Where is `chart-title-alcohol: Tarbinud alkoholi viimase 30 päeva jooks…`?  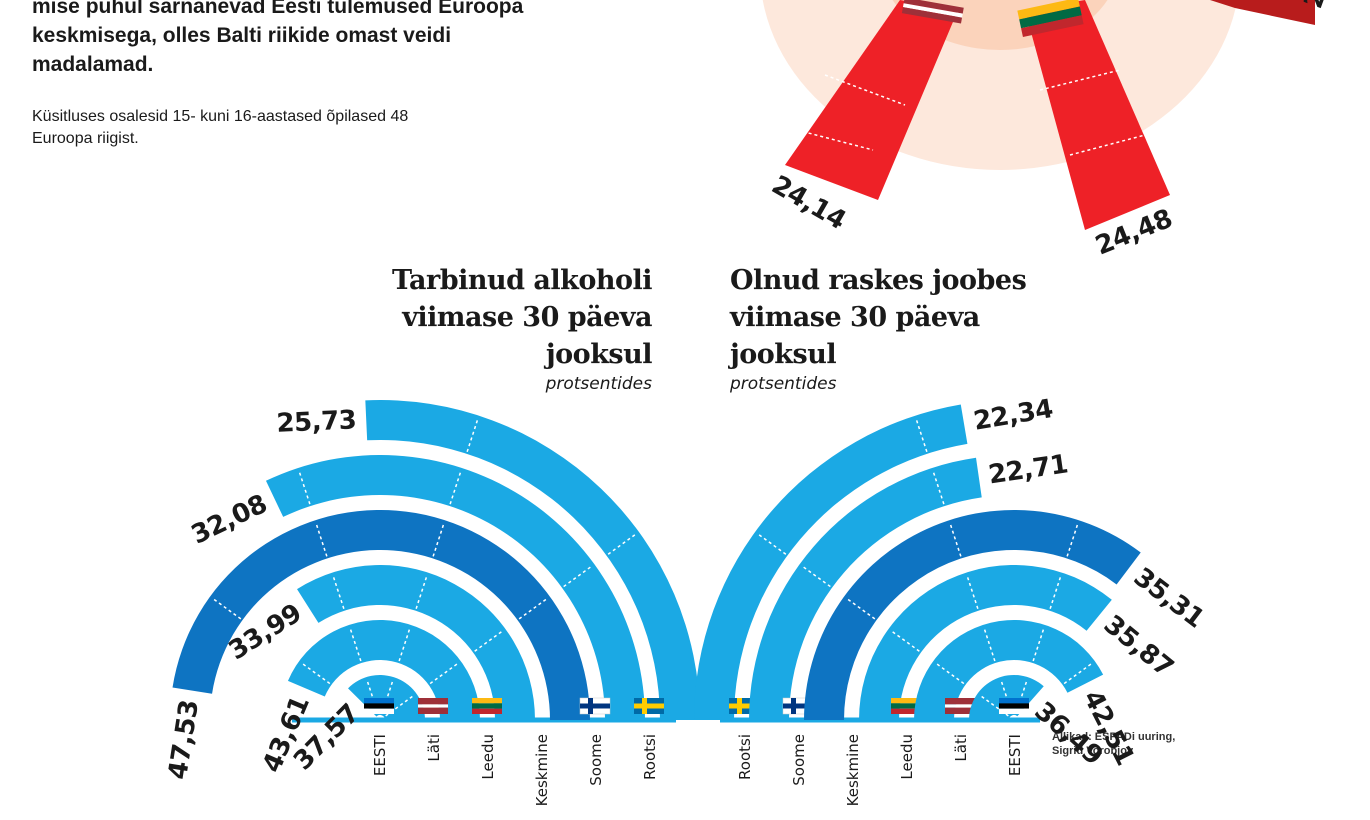 chart-title-alcohol: Tarbinud alkoholi viimase 30 päeva jooks… is located at coordinates (491, 328).